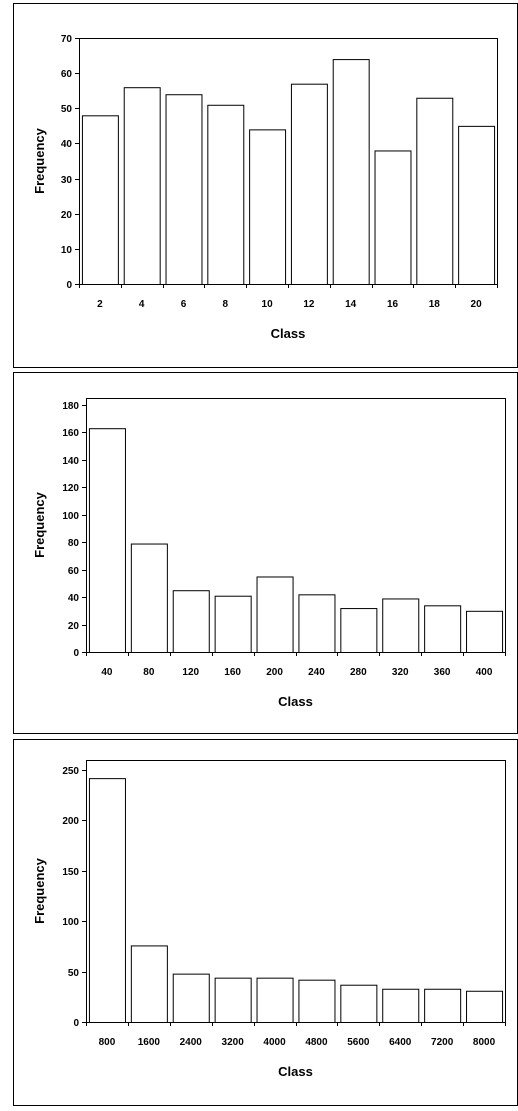 The image size is (518, 1111). Describe the element at coordinates (100, 304) in the screenshot. I see `x-tick-label: 2` at that location.